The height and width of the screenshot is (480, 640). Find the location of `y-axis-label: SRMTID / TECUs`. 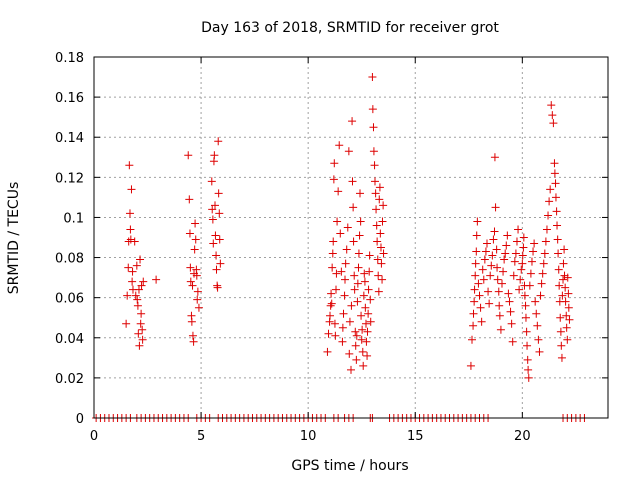

y-axis-label: SRMTID / TECUs is located at coordinates (14, 238).